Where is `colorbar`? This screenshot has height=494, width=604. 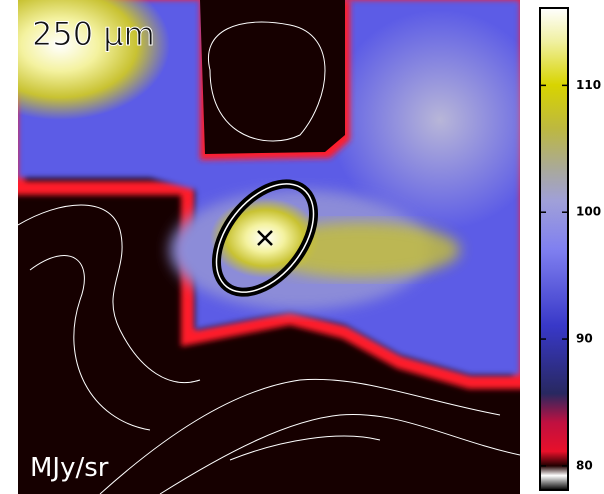 colorbar is located at coordinates (554, 249).